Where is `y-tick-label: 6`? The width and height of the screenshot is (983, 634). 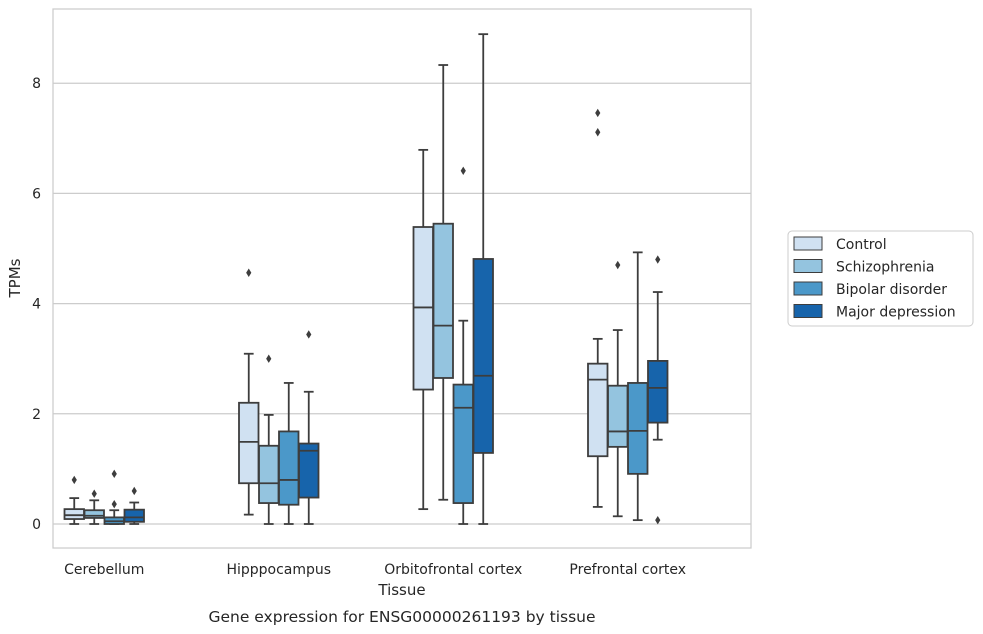
y-tick-label: 6 is located at coordinates (36, 194).